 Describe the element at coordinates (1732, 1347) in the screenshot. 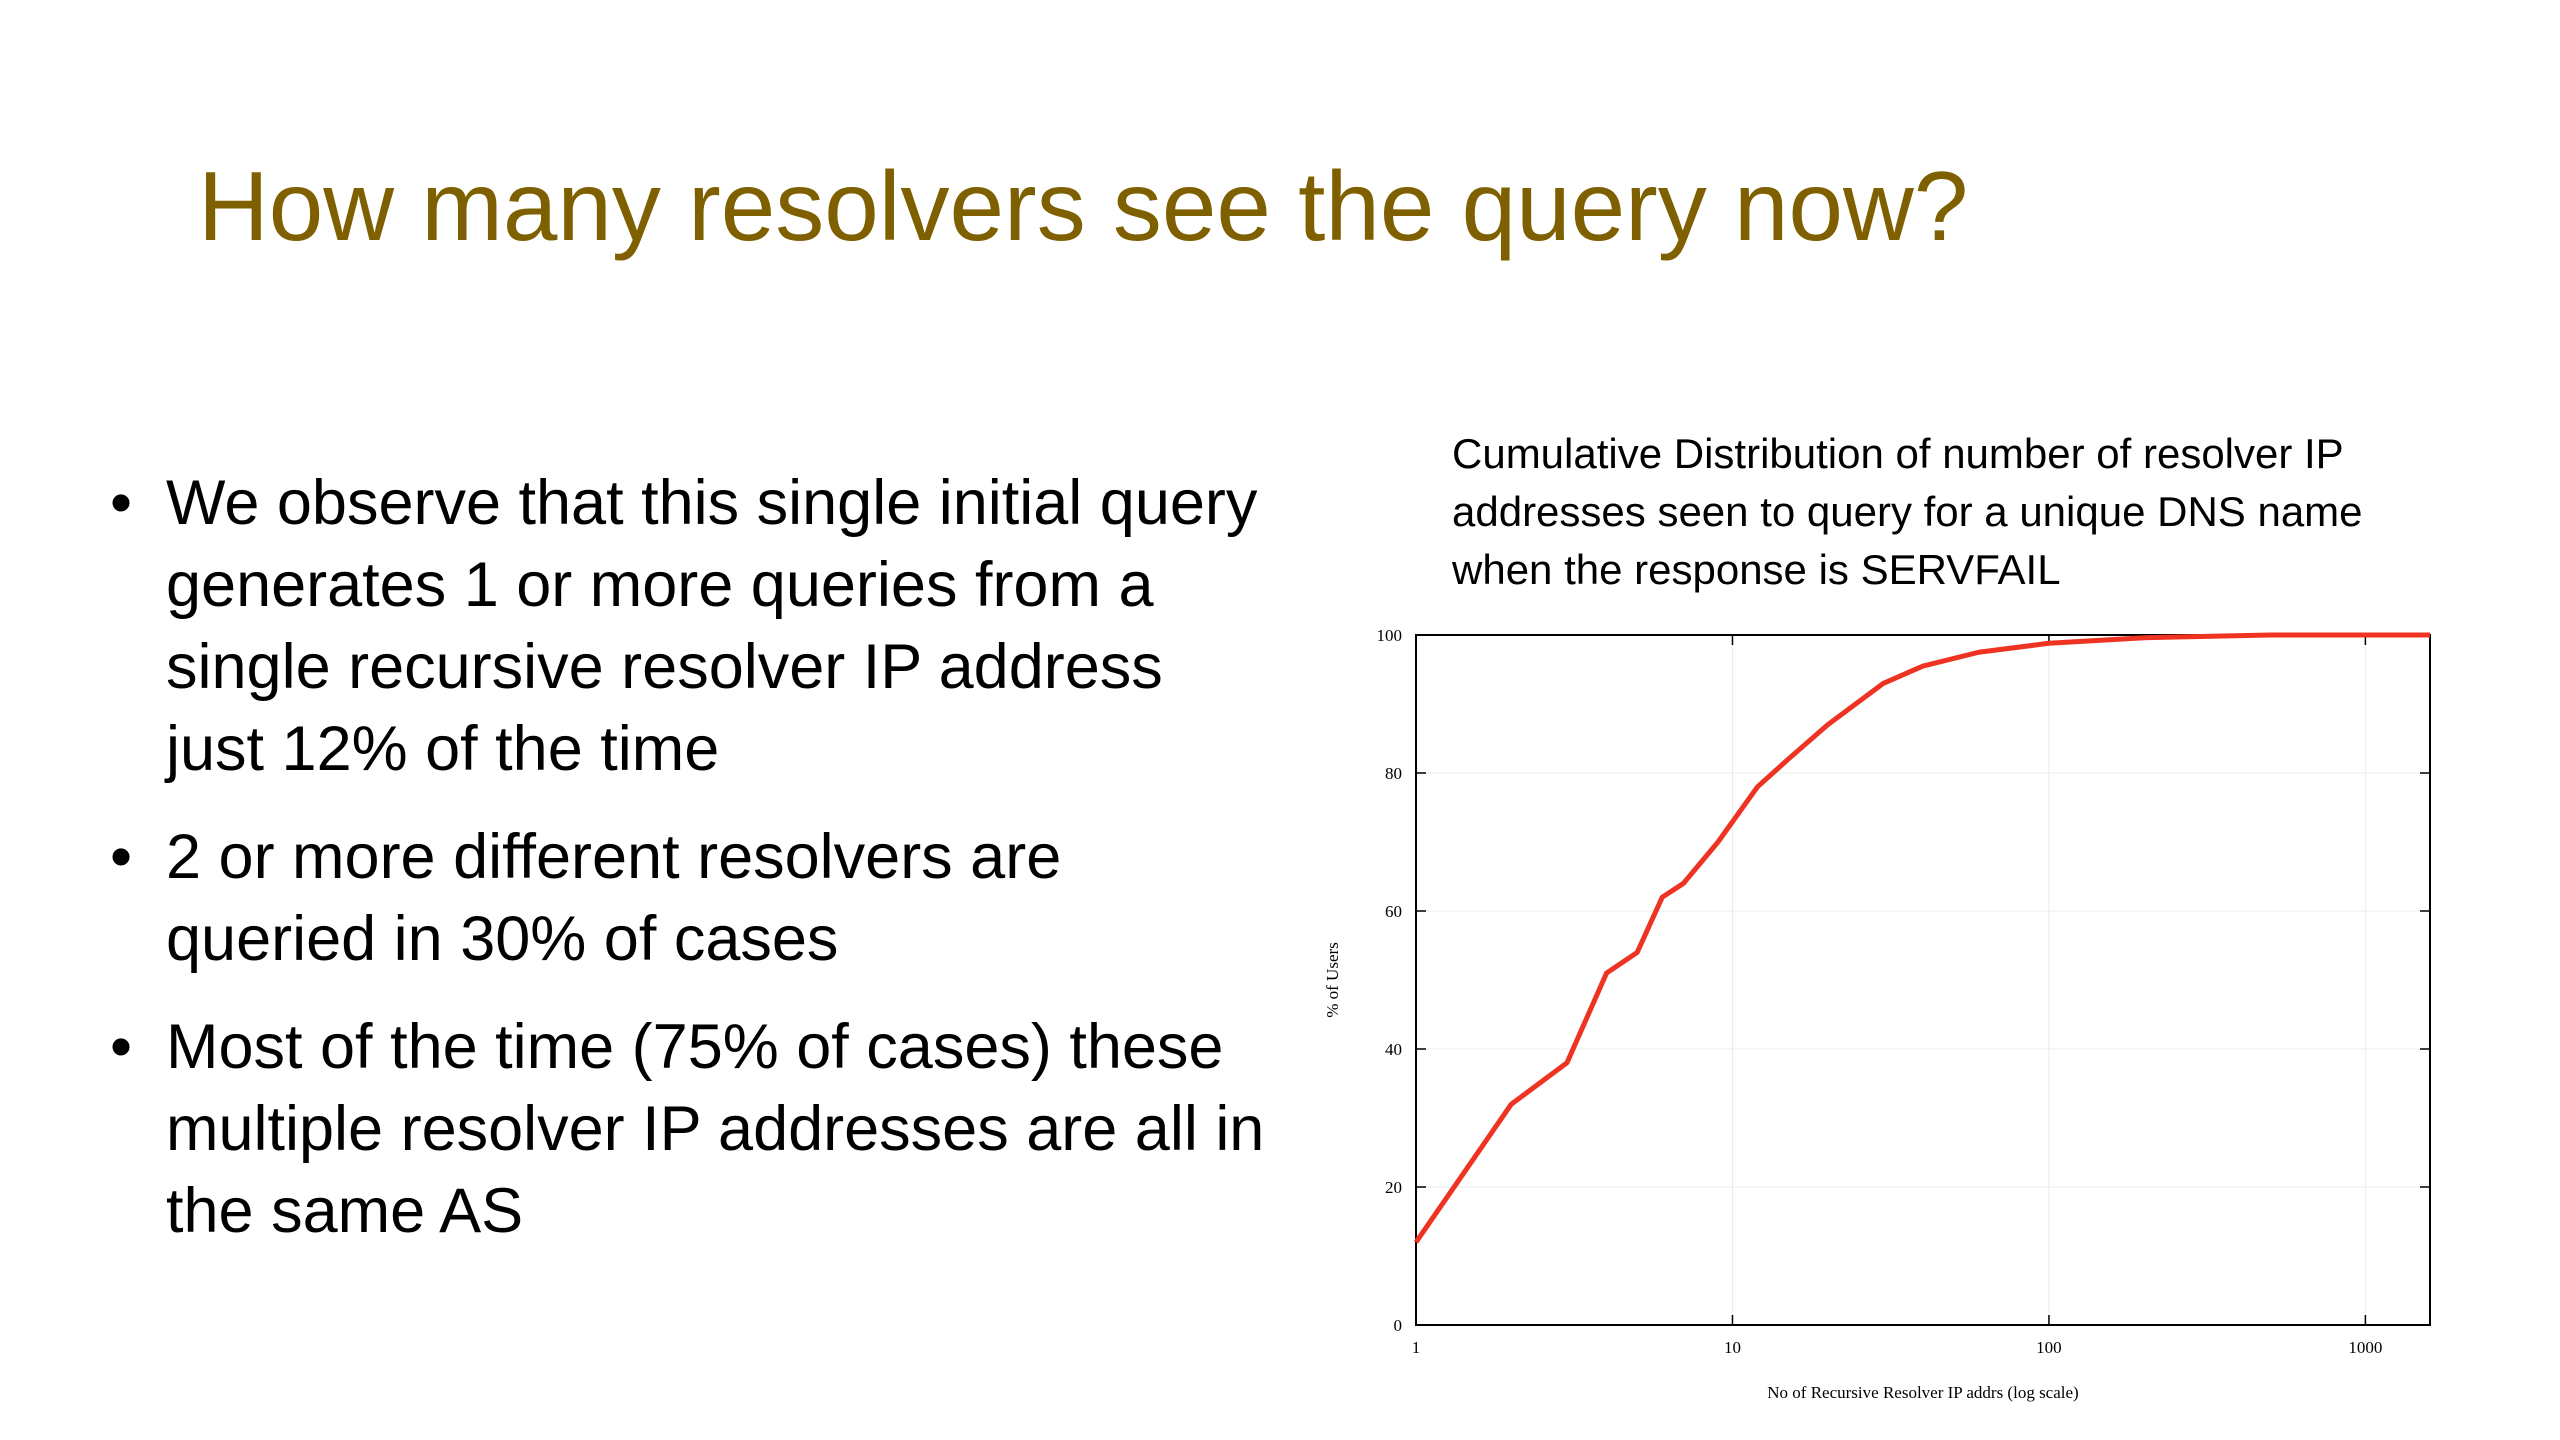

I see `x-tick-label: 10` at that location.